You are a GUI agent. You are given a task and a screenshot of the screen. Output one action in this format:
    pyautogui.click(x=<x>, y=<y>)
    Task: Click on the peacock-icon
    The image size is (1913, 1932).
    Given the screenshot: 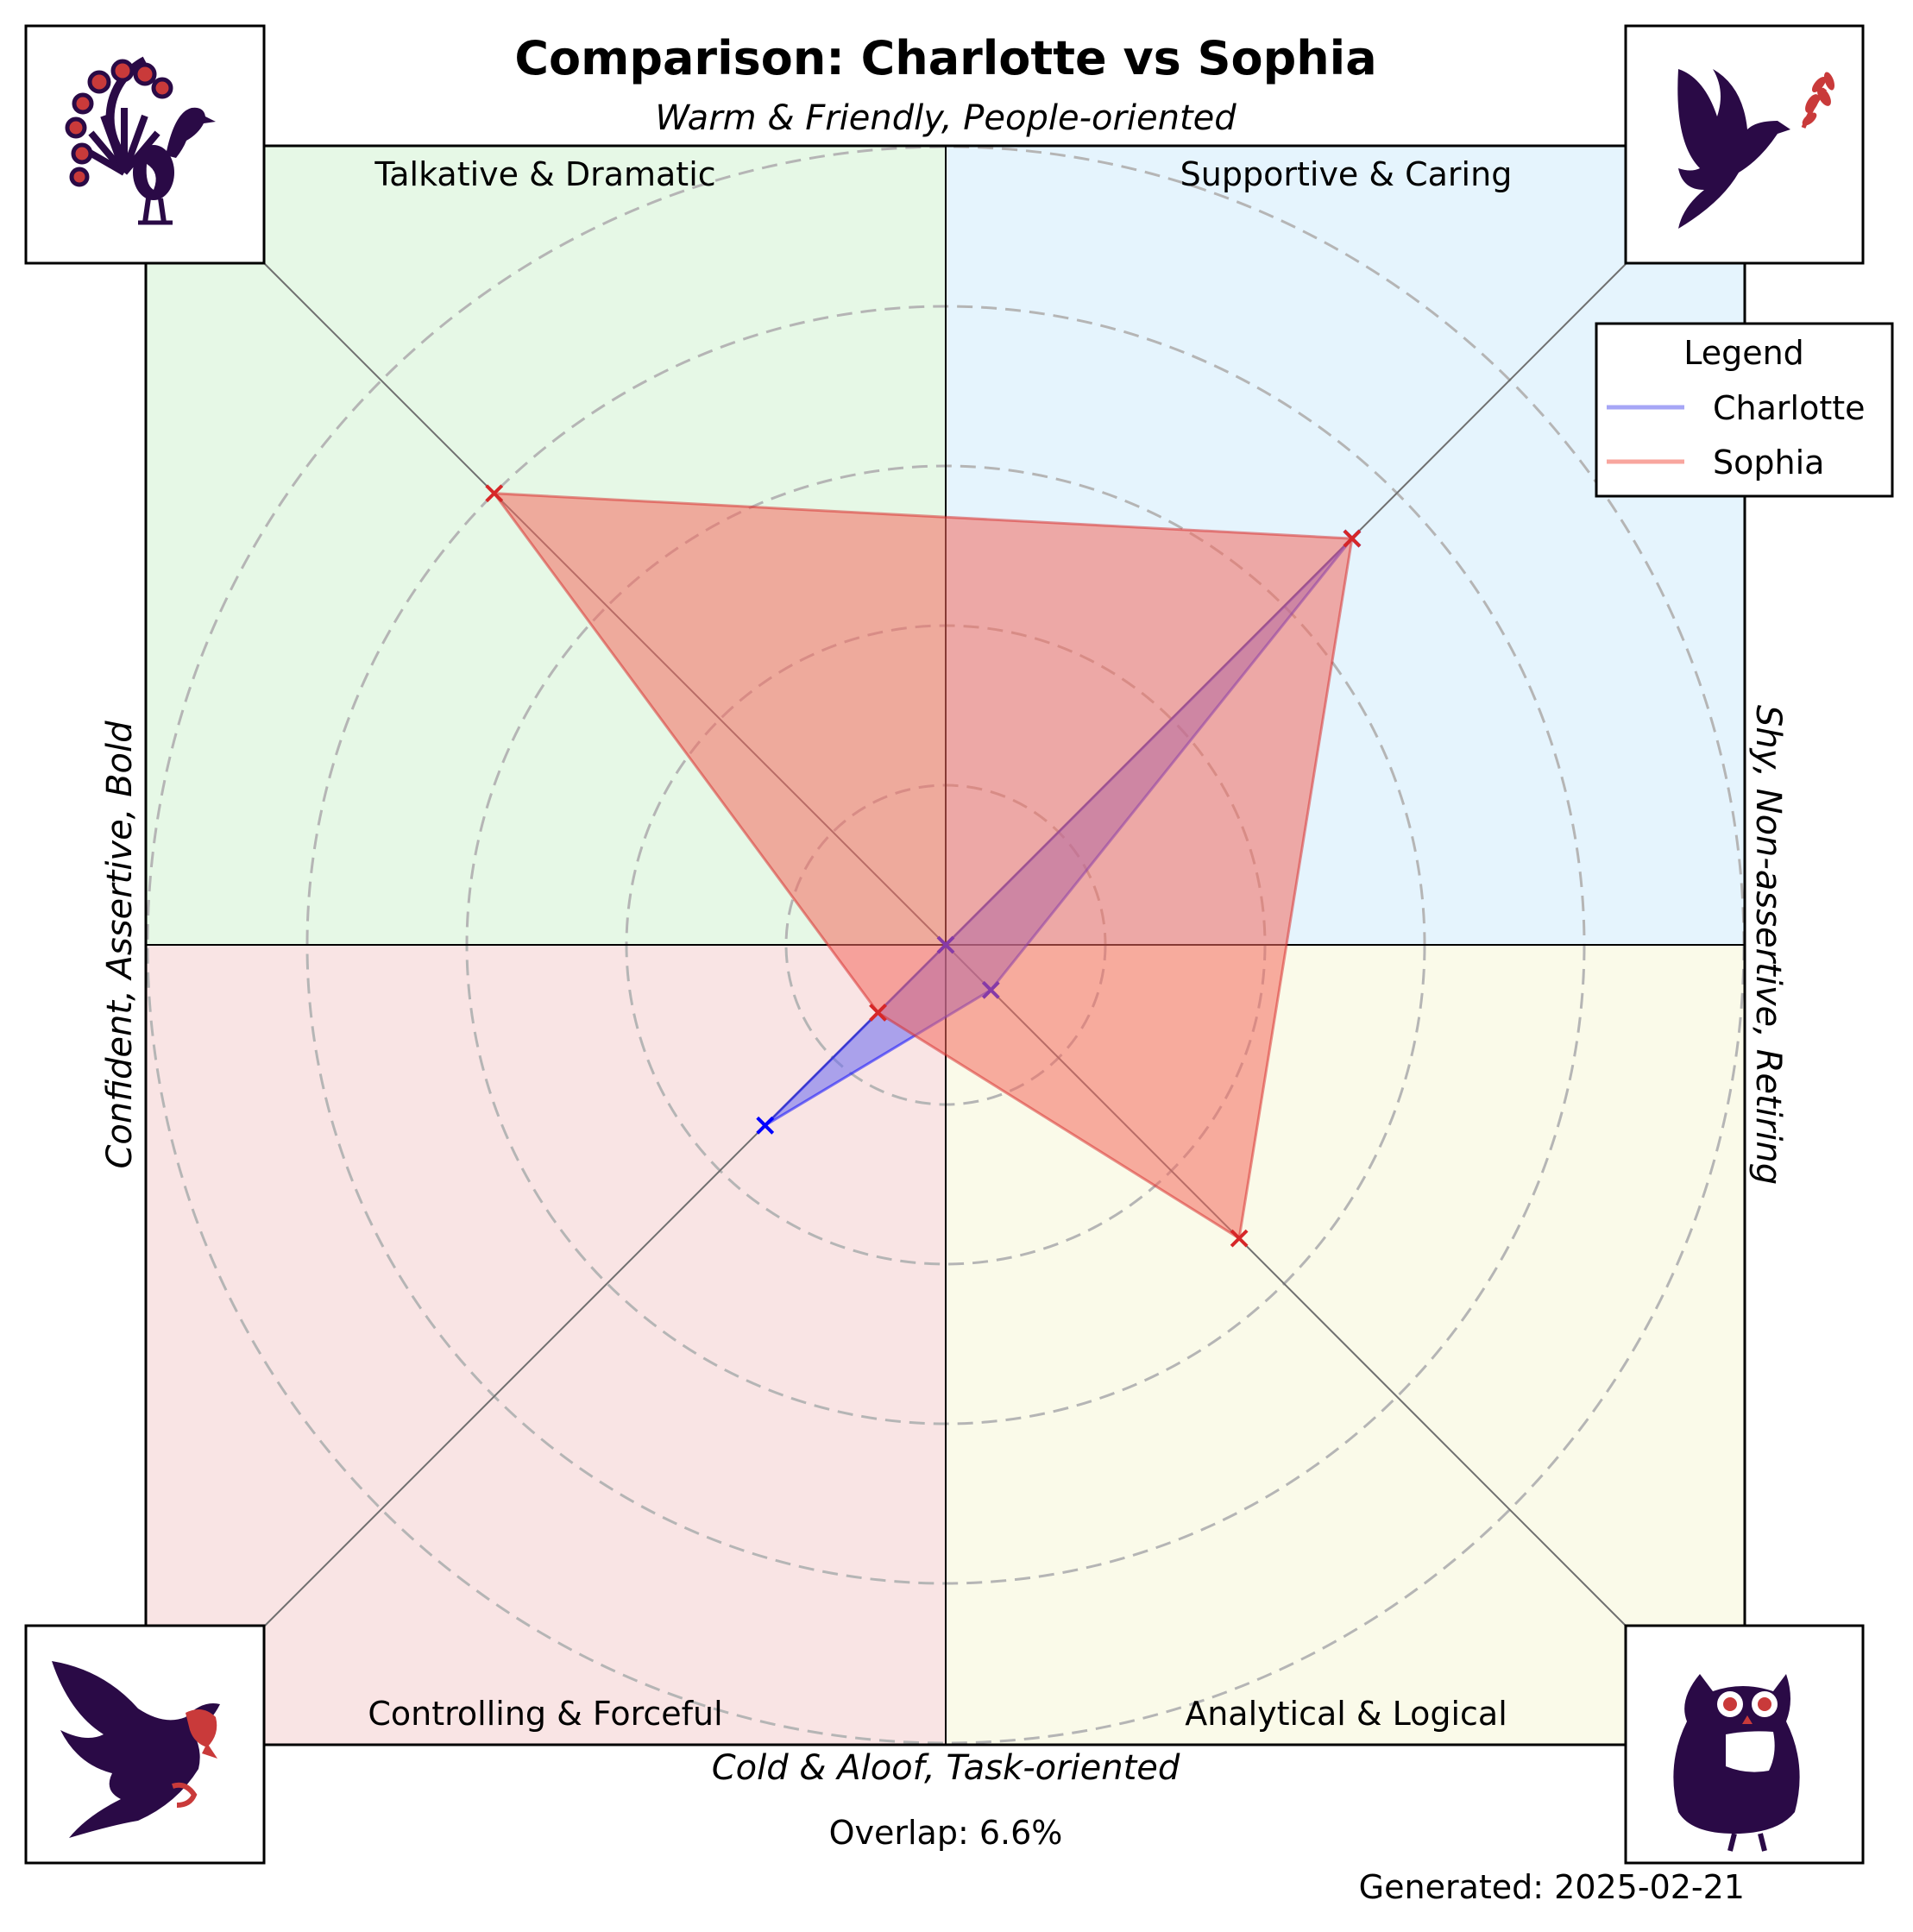 What is the action you would take?
    pyautogui.click(x=140, y=140)
    